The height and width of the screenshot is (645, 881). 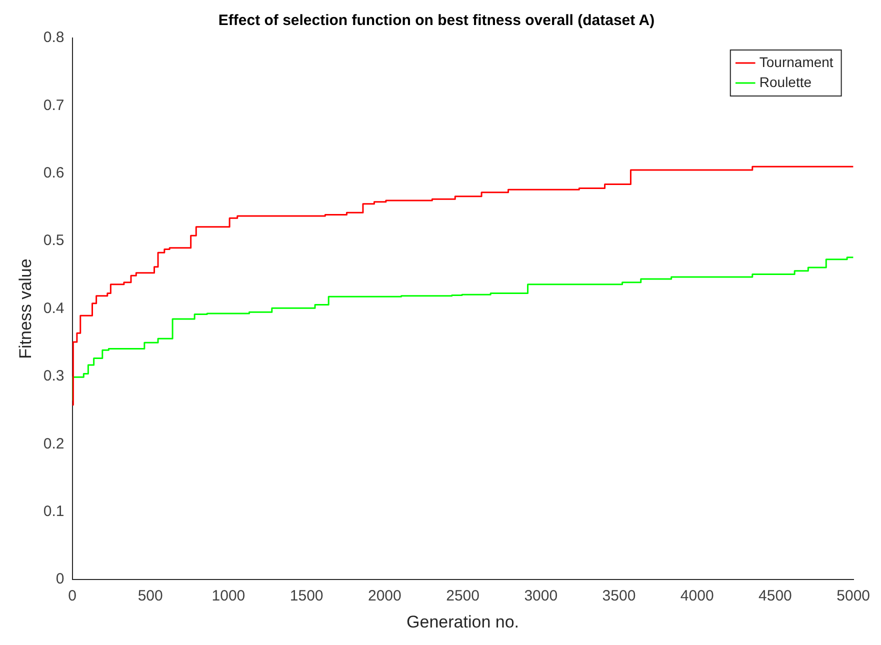 What do you see at coordinates (53, 105) in the screenshot?
I see `y-tick-label: 0.7` at bounding box center [53, 105].